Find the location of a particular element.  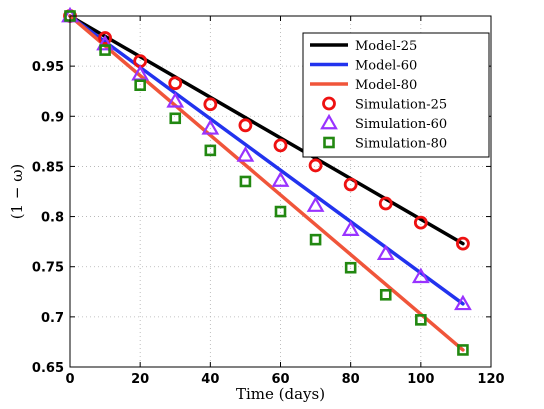

x-tick-label: 120 is located at coordinates (490, 379).